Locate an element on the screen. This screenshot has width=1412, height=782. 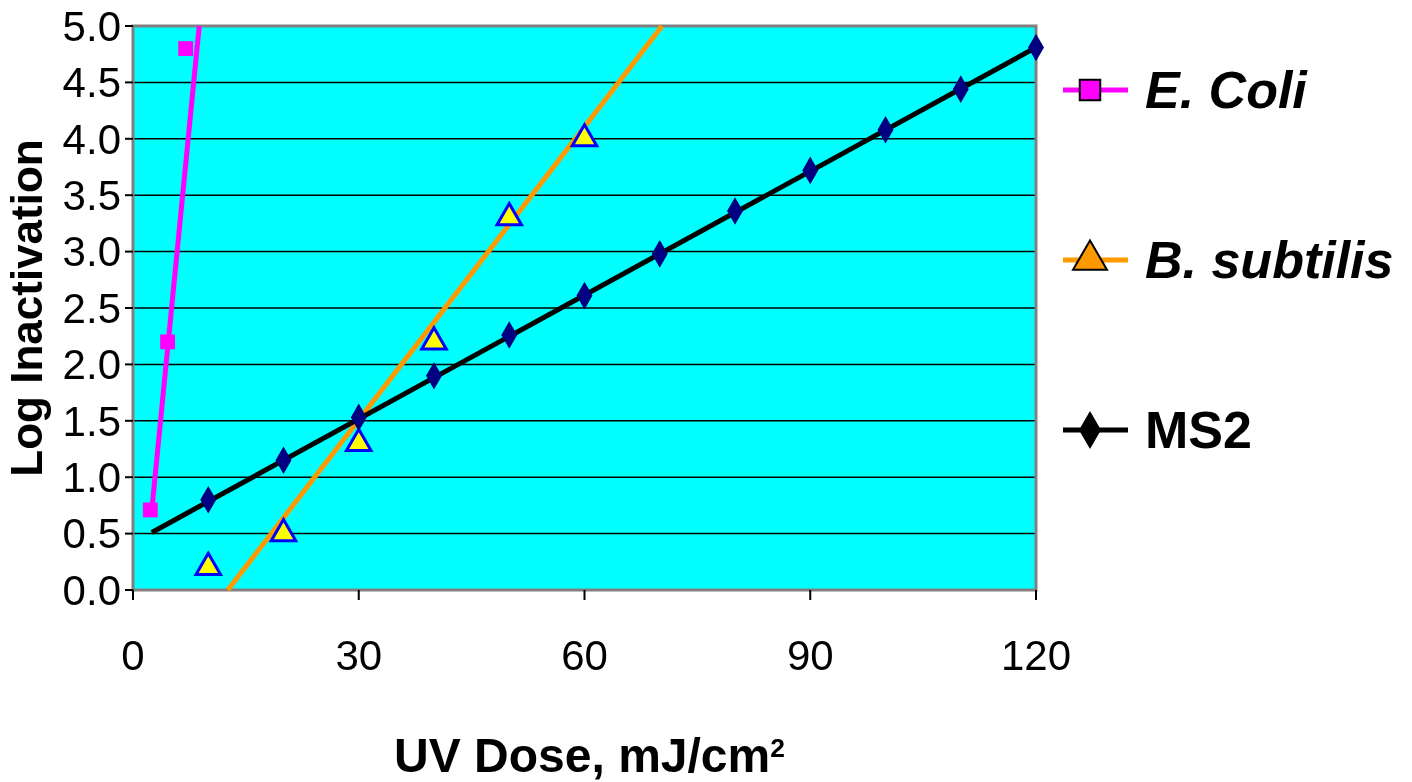
y-axis-title: Log Inactivation is located at coordinates (26, 308).